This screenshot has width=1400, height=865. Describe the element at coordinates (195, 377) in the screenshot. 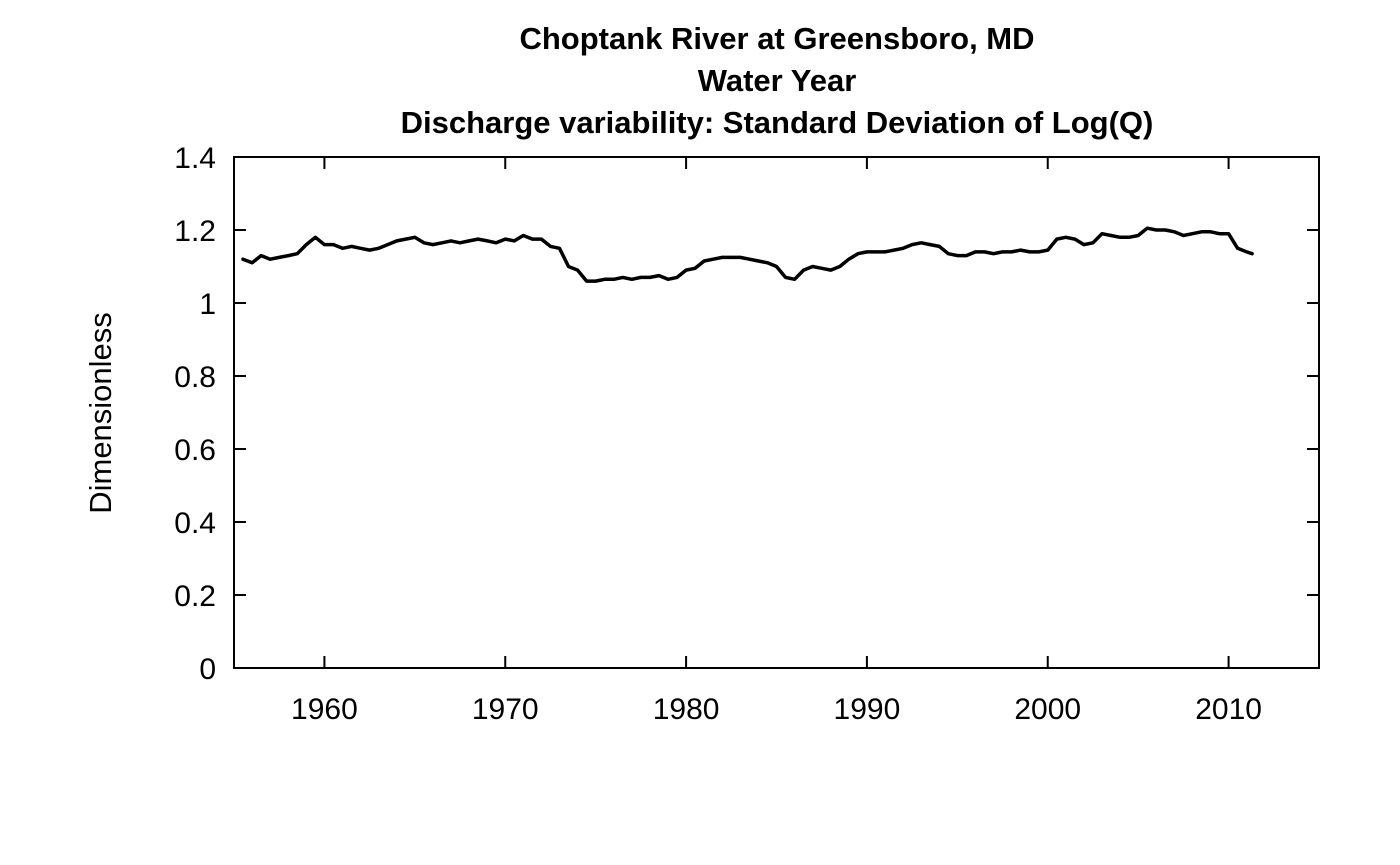

I see `y-tick-label: 0.8` at that location.